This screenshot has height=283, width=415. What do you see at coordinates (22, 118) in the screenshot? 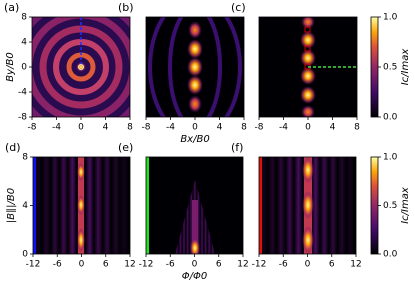
I see `y-tick-label: -8` at bounding box center [22, 118].